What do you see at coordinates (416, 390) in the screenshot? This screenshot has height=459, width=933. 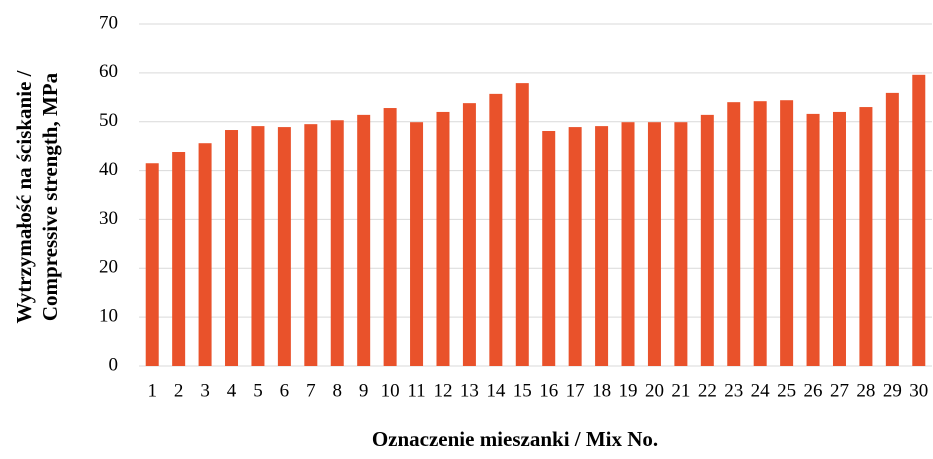 I see `x-tick-label: 11` at bounding box center [416, 390].